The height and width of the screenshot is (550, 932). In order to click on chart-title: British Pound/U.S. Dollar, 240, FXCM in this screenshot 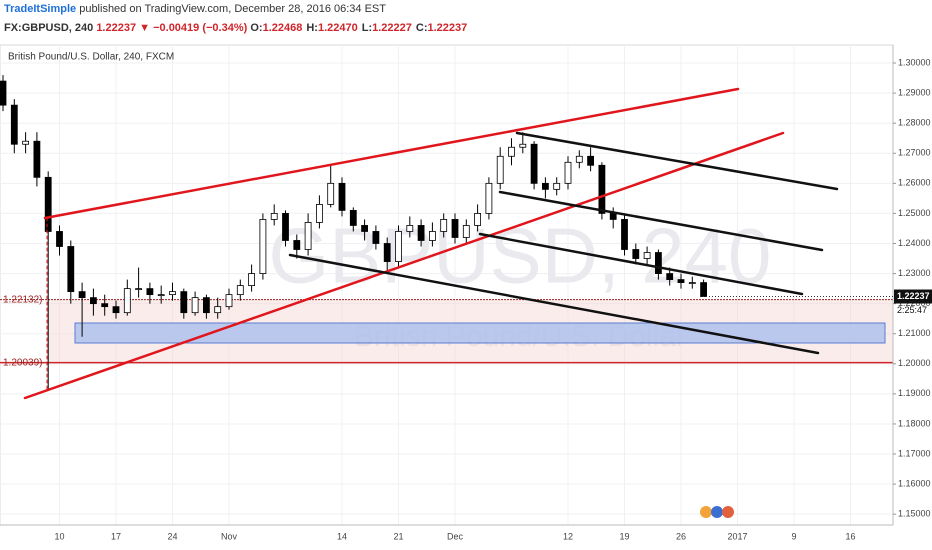, I will do `click(91, 57)`.